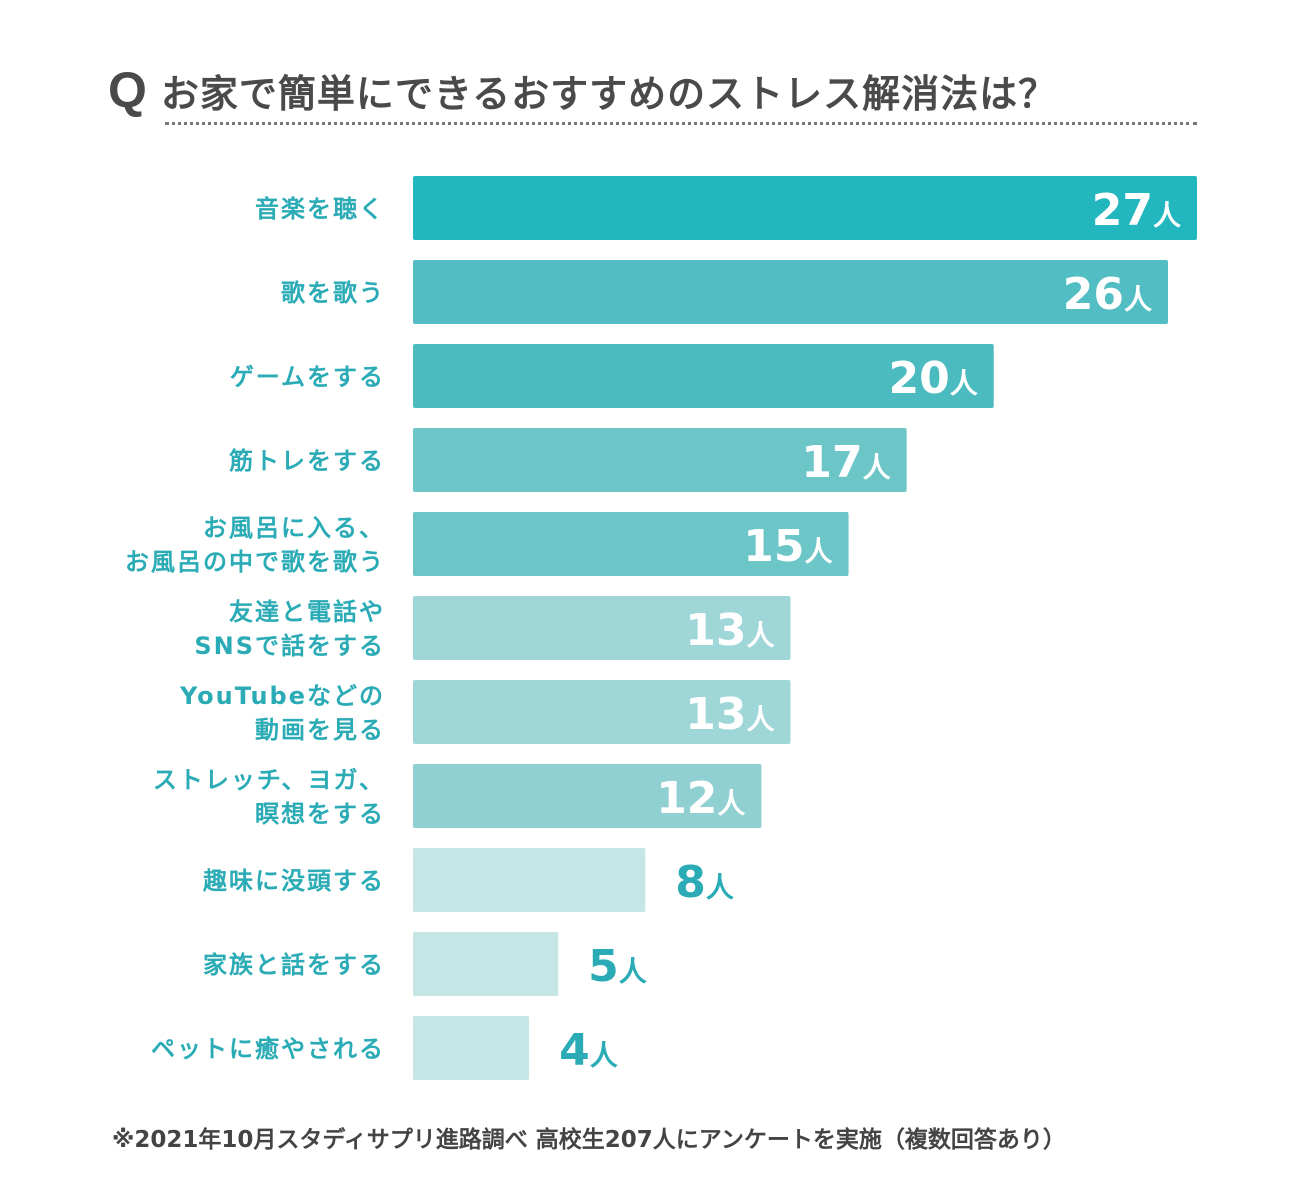 Image resolution: width=1309 pixels, height=1200 pixels. What do you see at coordinates (127, 90) in the screenshot?
I see `q-icon: Q` at bounding box center [127, 90].